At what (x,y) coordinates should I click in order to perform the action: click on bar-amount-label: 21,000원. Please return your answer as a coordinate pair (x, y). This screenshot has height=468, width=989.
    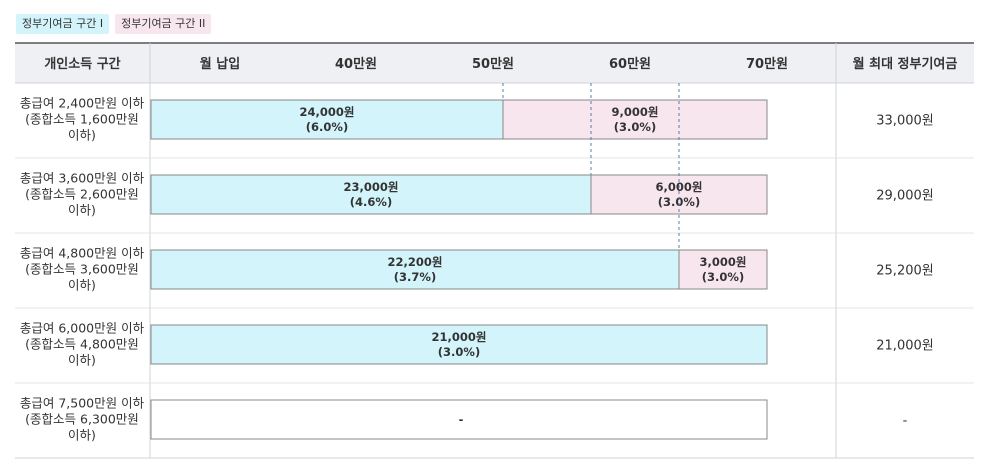
    Looking at the image, I should click on (459, 337).